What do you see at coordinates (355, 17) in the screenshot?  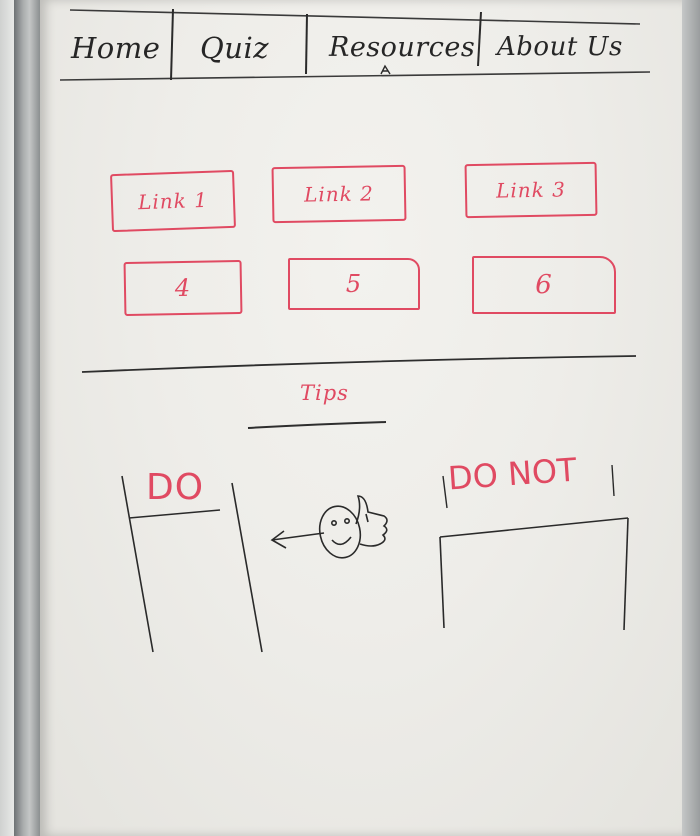 I see `nav-bar-top-line` at bounding box center [355, 17].